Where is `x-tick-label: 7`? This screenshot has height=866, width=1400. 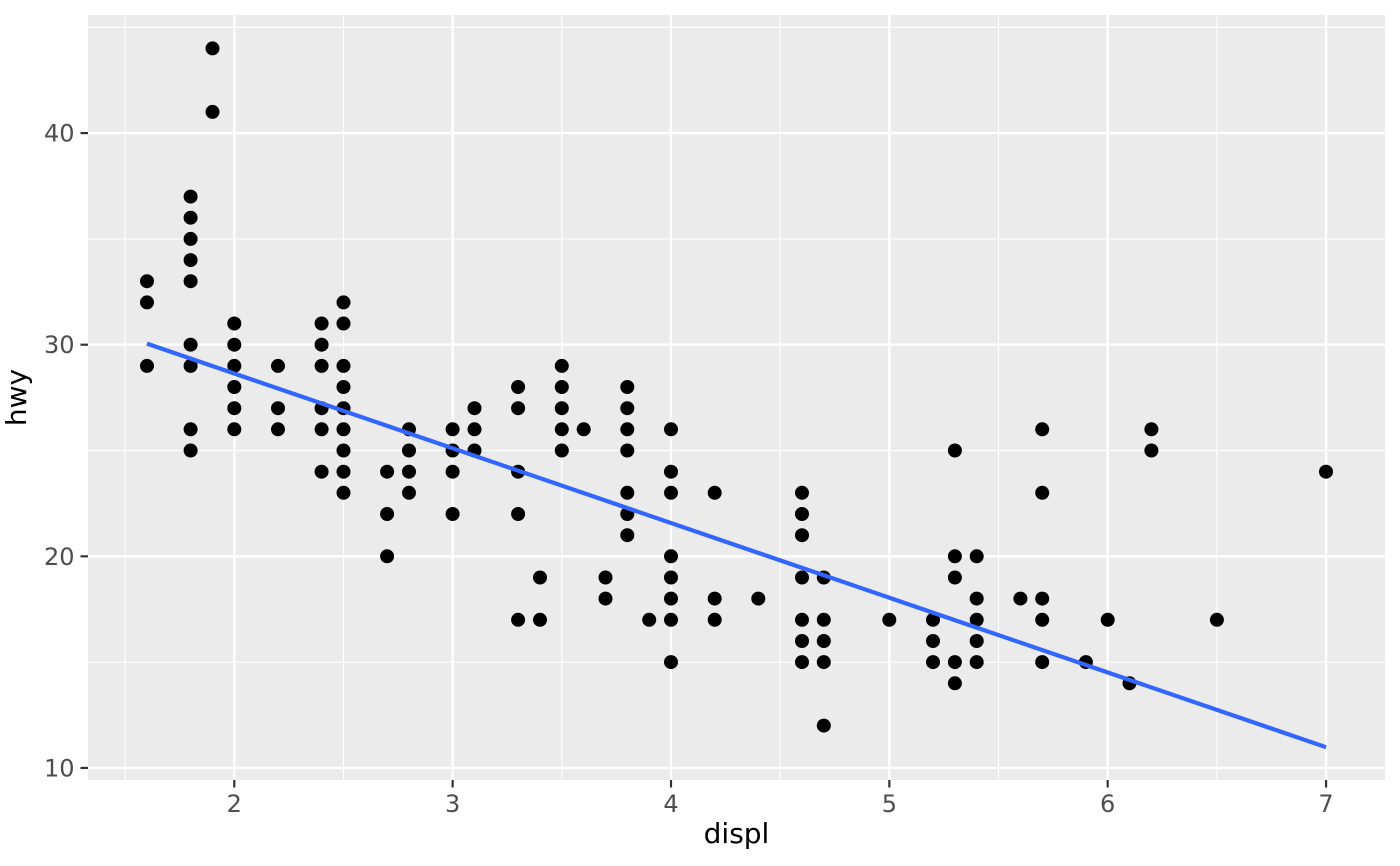
x-tick-label: 7 is located at coordinates (1325, 804).